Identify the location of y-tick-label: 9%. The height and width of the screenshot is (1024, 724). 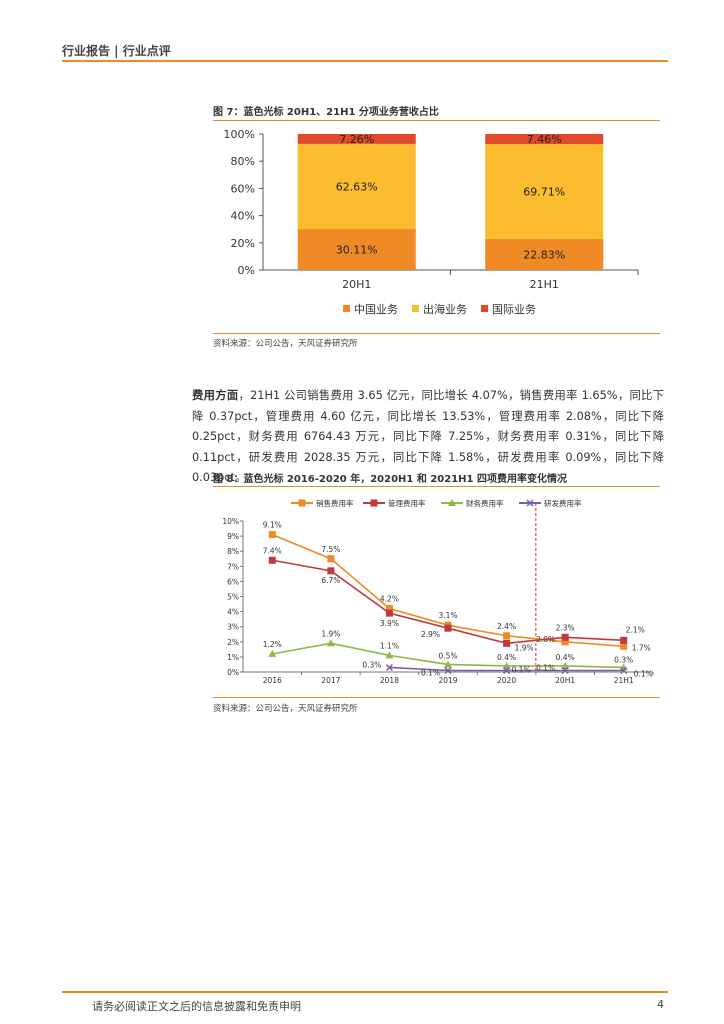
(233, 536).